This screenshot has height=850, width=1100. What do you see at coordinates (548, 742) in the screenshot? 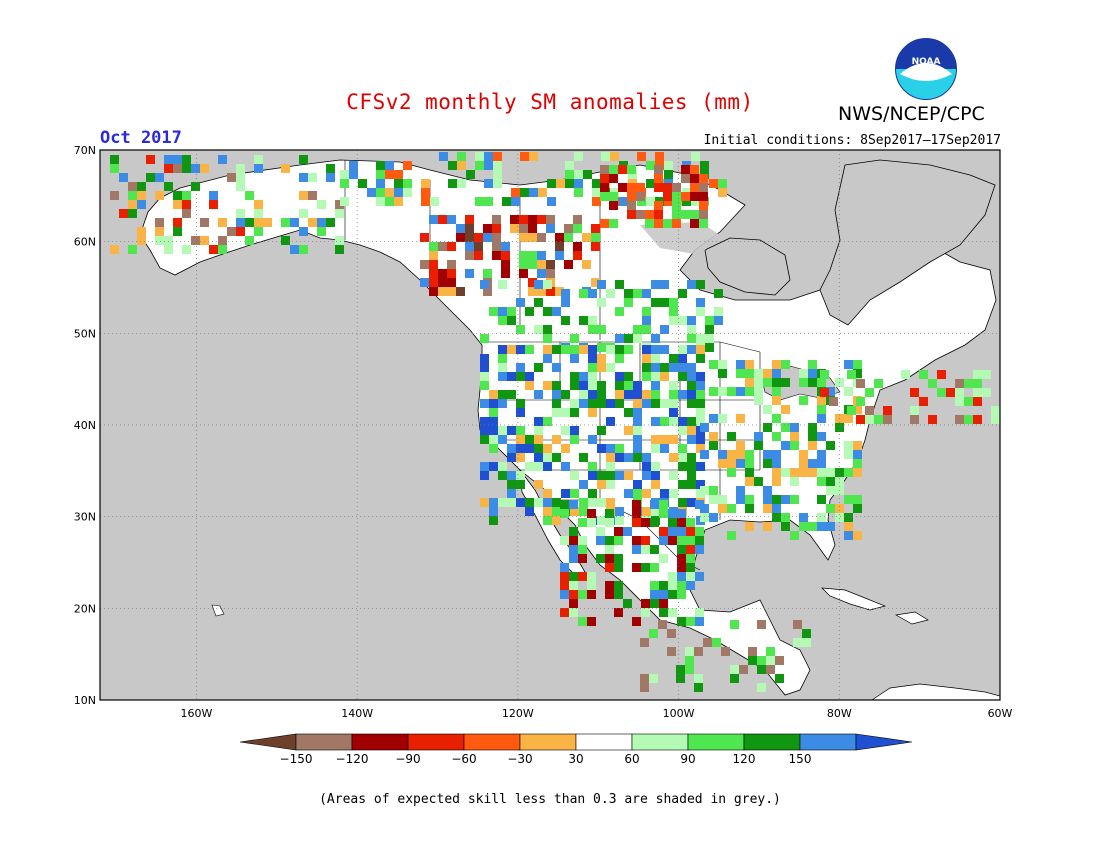
I see `colorbar-segment` at bounding box center [548, 742].